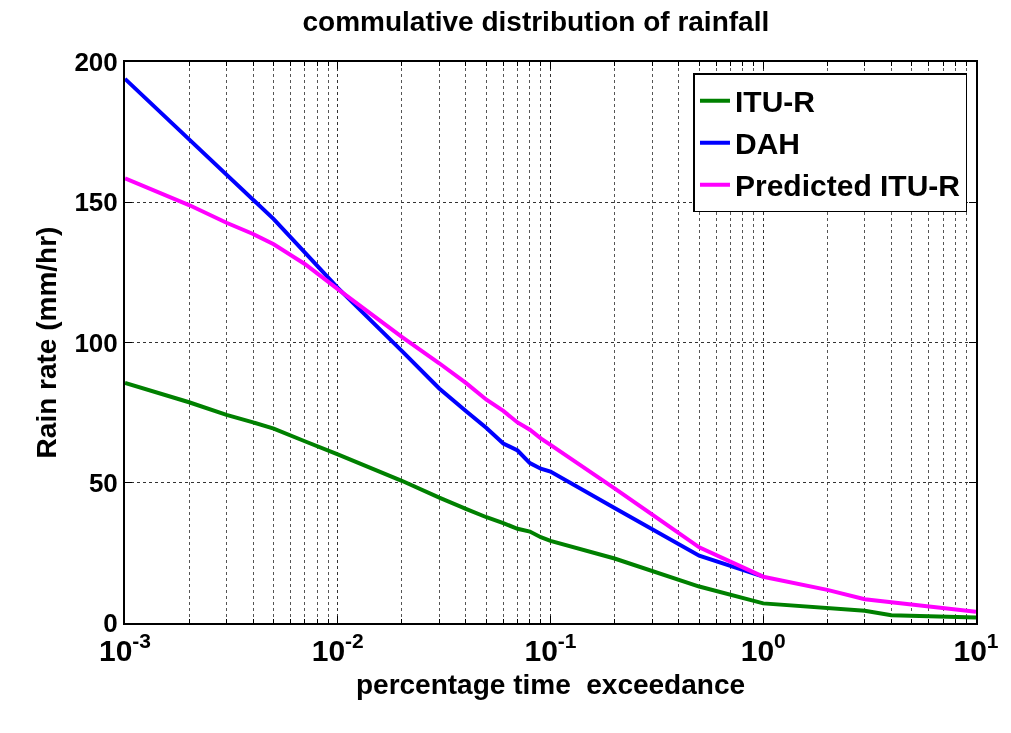 The width and height of the screenshot is (1011, 733). What do you see at coordinates (337, 648) in the screenshot?
I see `x-tick-label: 10$^{-2}$` at bounding box center [337, 648].